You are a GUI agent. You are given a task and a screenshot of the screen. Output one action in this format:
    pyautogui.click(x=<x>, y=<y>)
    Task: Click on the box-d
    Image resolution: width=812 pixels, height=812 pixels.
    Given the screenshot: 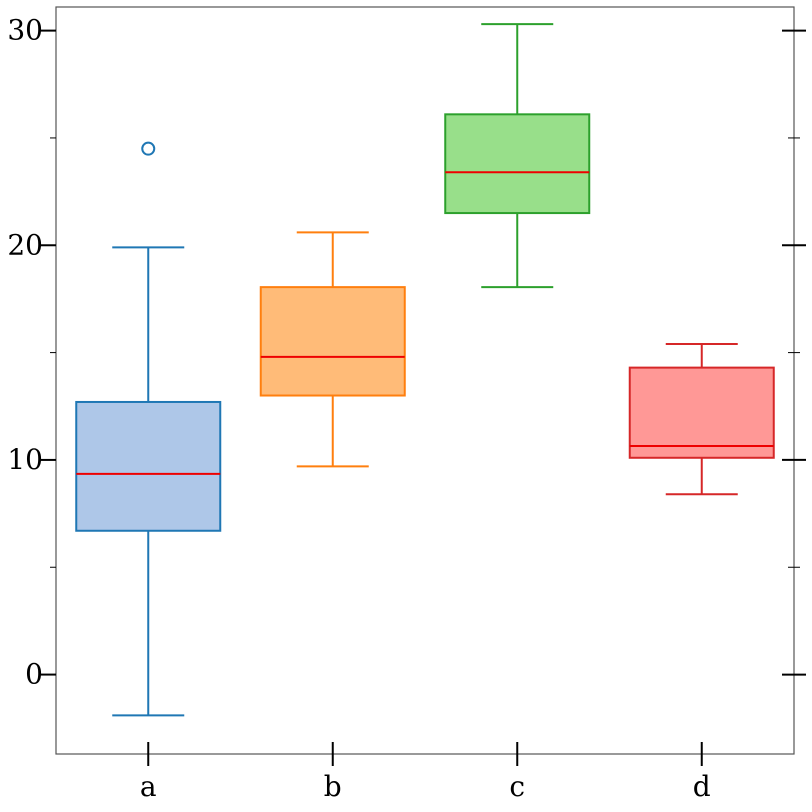 What is the action you would take?
    pyautogui.click(x=701, y=412)
    